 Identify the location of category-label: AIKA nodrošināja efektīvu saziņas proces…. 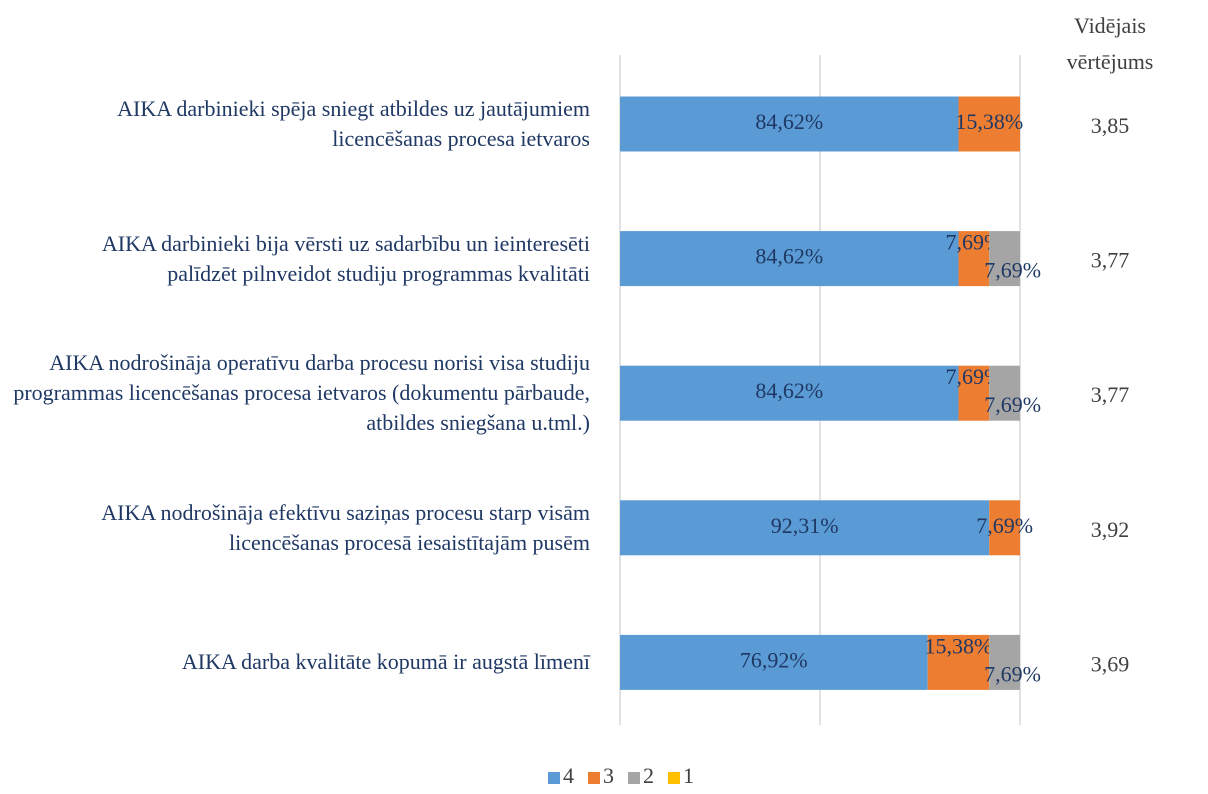
(345, 527).